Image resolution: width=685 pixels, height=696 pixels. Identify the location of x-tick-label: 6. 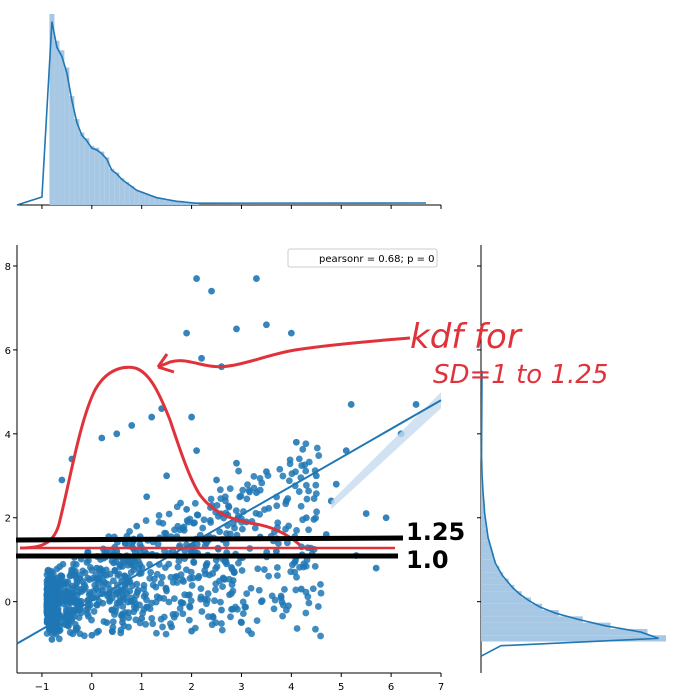
(391, 687).